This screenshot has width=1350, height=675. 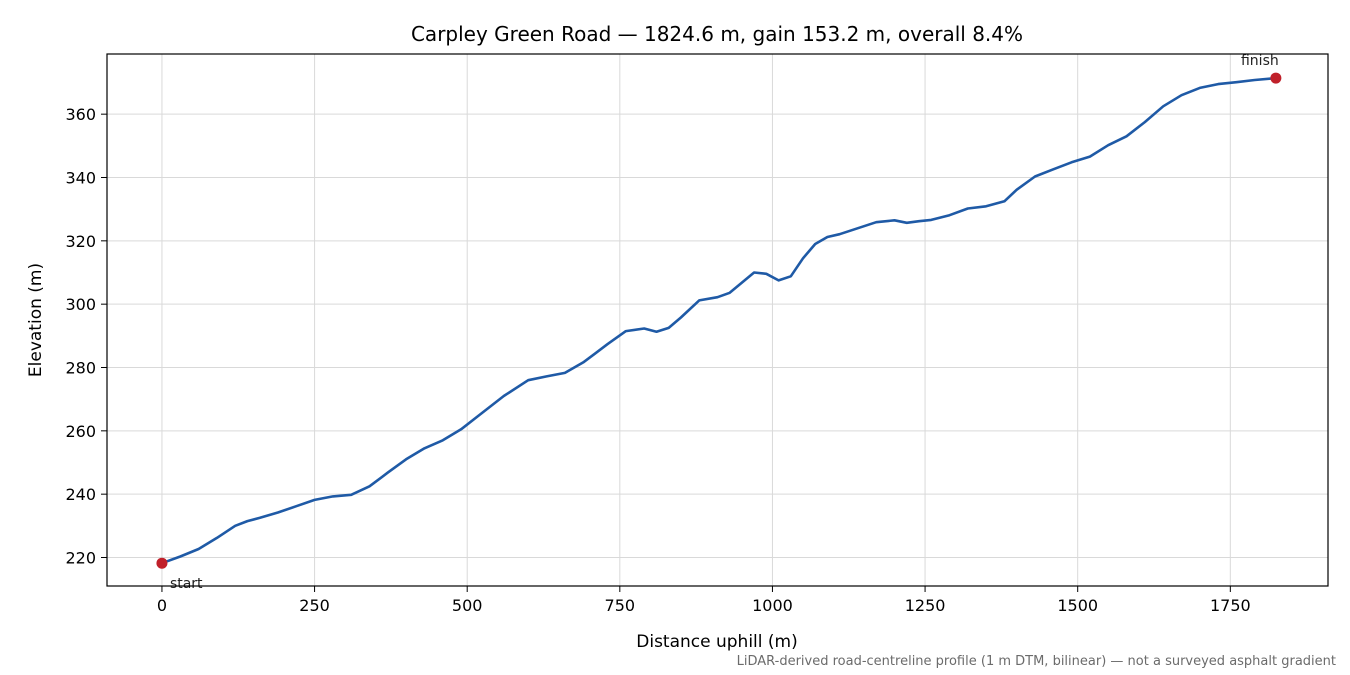 What do you see at coordinates (80, 558) in the screenshot?
I see `y-tick-label: 220` at bounding box center [80, 558].